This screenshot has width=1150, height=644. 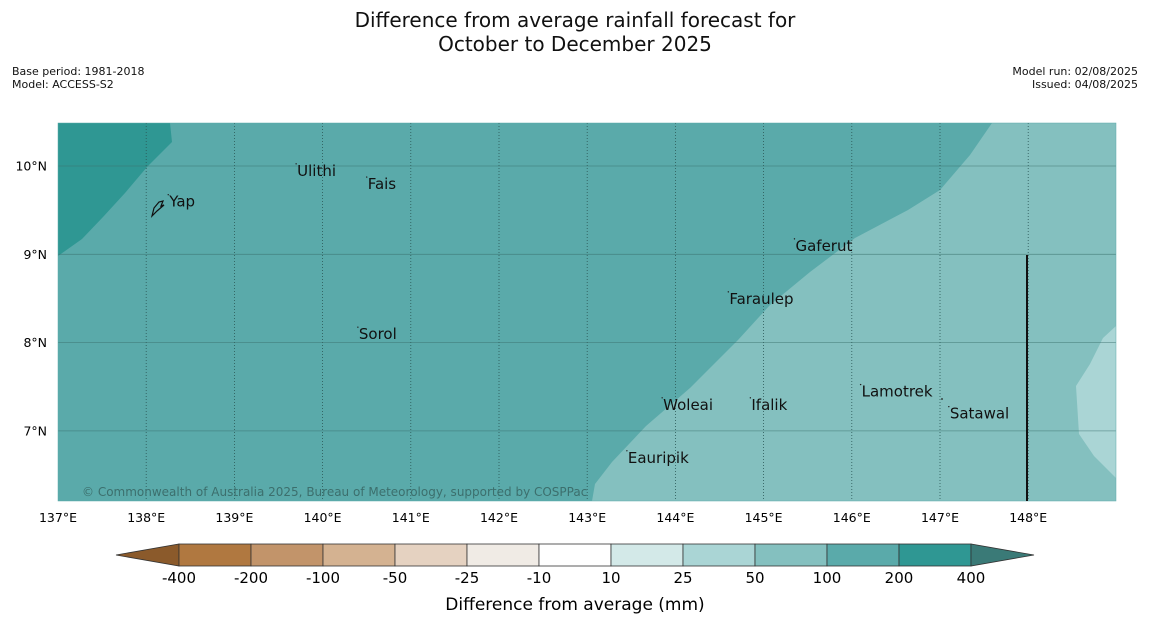 What do you see at coordinates (575, 44) in the screenshot?
I see `title-line-2: October to December 2025` at bounding box center [575, 44].